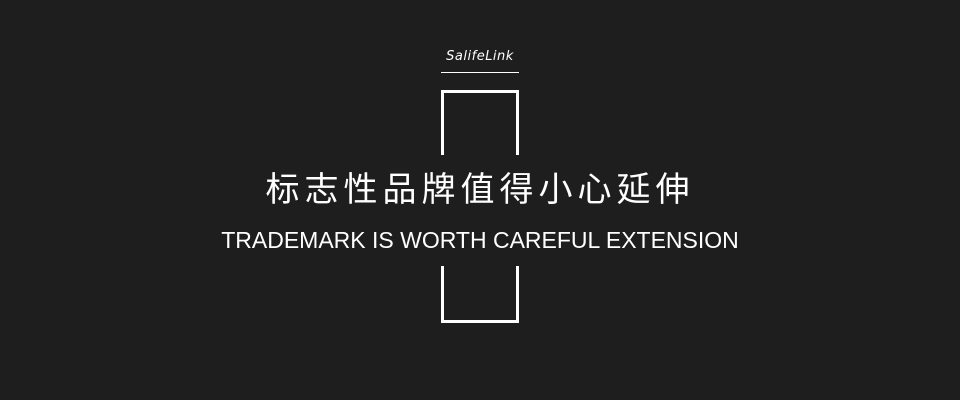 Image resolution: width=960 pixels, height=400 pixels. I want to click on top-bracket-frame, so click(480, 122).